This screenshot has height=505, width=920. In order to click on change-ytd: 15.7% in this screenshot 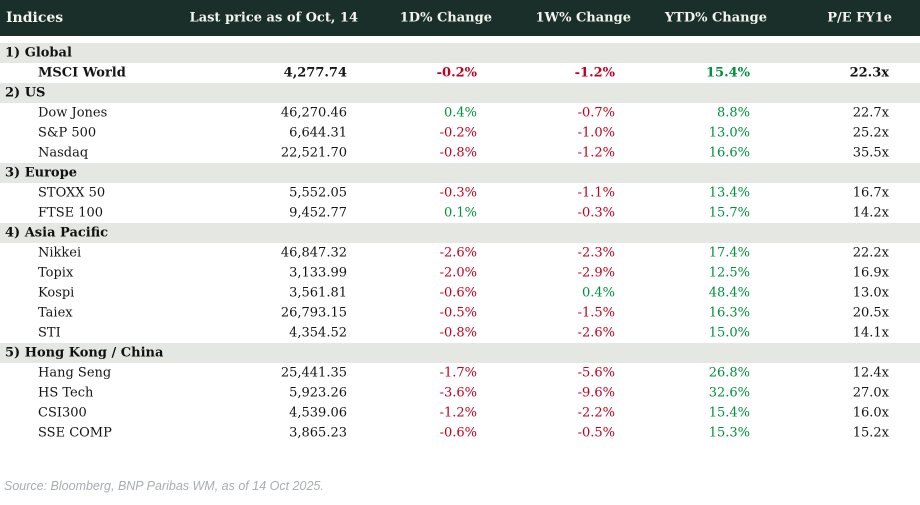, I will do `click(729, 213)`.